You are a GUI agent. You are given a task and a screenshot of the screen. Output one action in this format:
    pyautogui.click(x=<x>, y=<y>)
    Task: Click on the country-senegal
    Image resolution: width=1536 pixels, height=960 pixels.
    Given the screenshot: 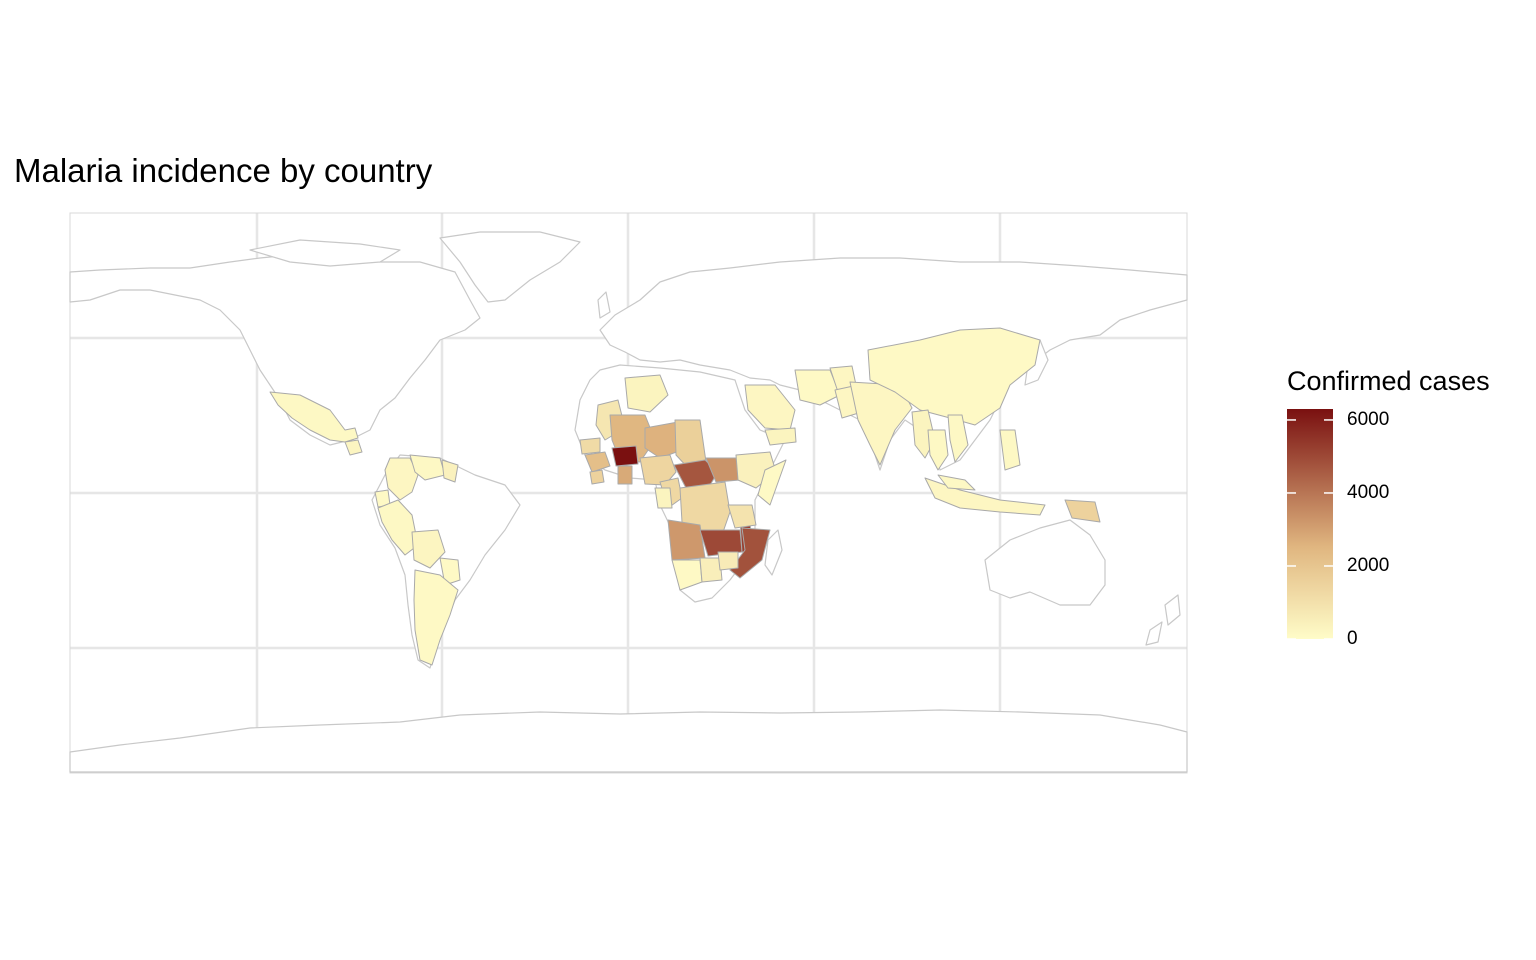 What is the action you would take?
    pyautogui.click(x=590, y=446)
    